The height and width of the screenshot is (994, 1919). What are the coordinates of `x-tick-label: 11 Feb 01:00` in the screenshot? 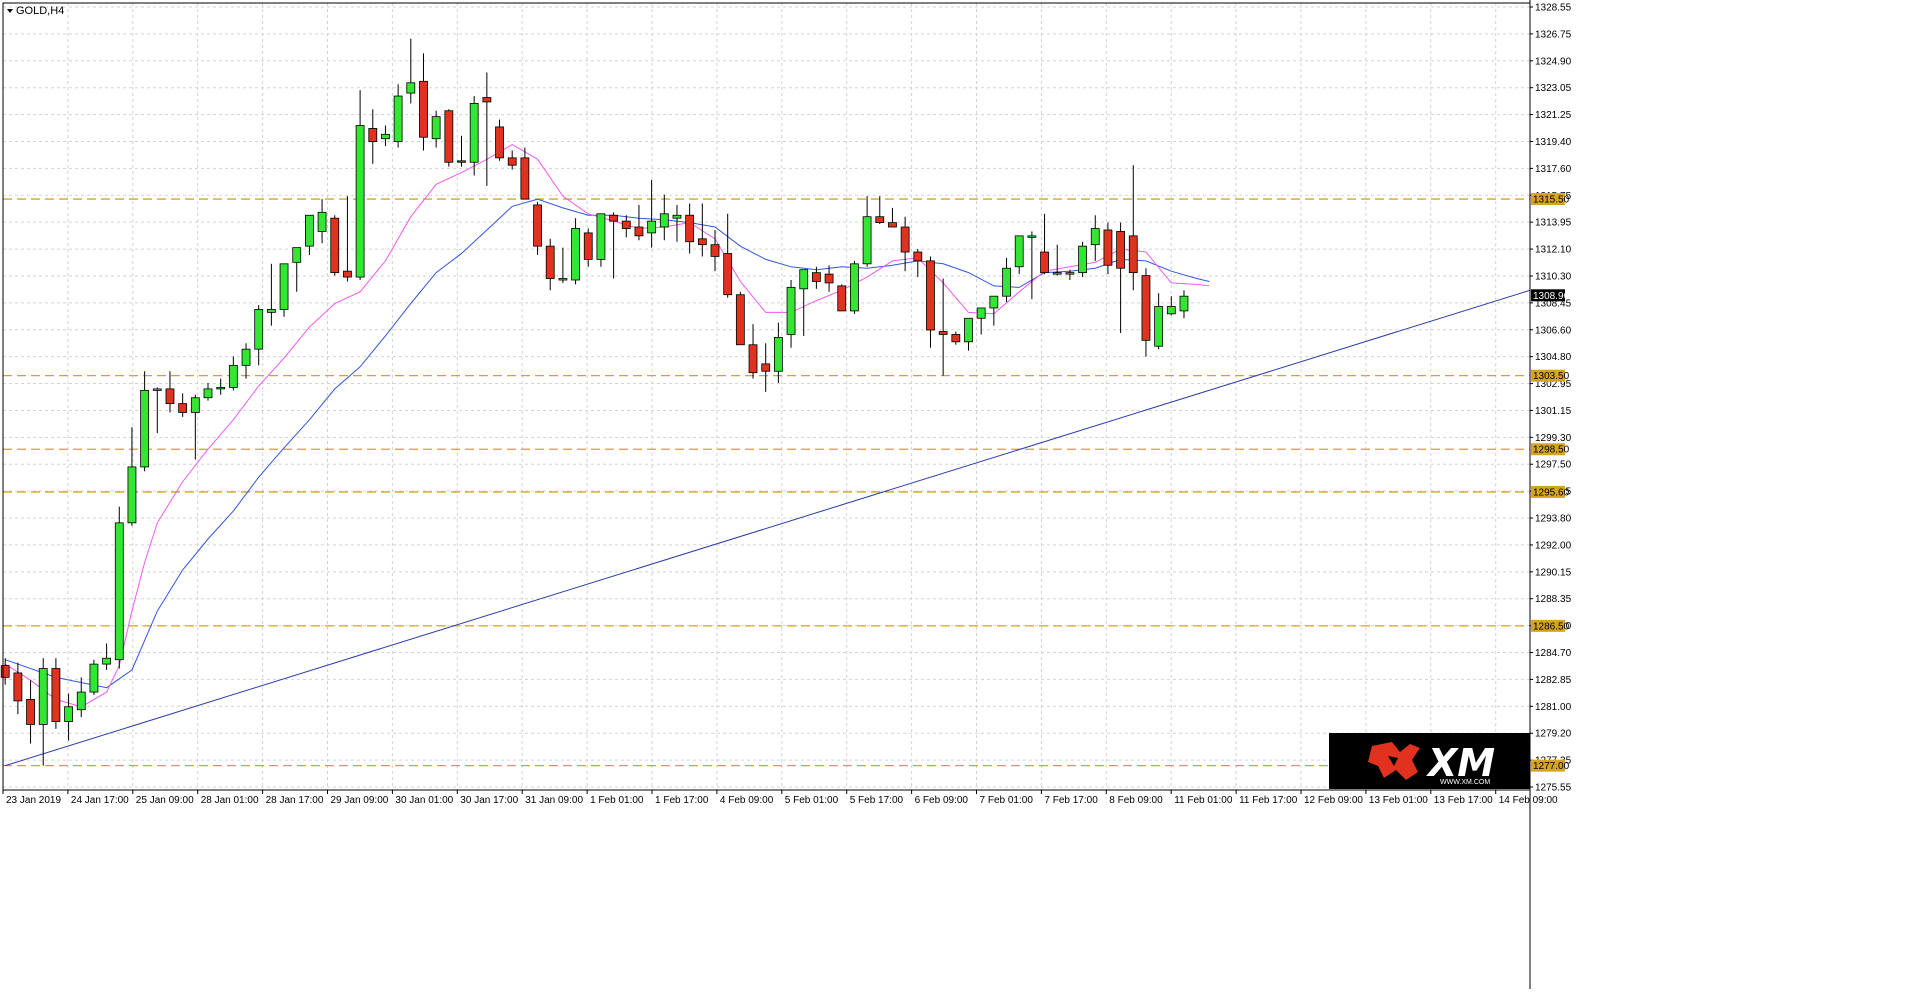 It's located at (1203, 800).